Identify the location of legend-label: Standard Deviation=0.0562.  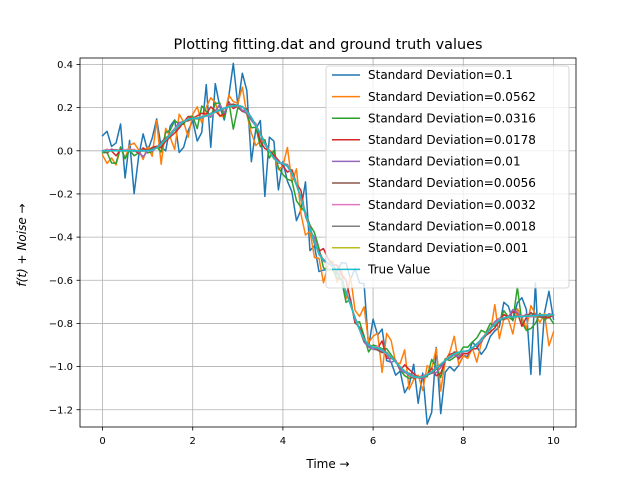
(452, 97).